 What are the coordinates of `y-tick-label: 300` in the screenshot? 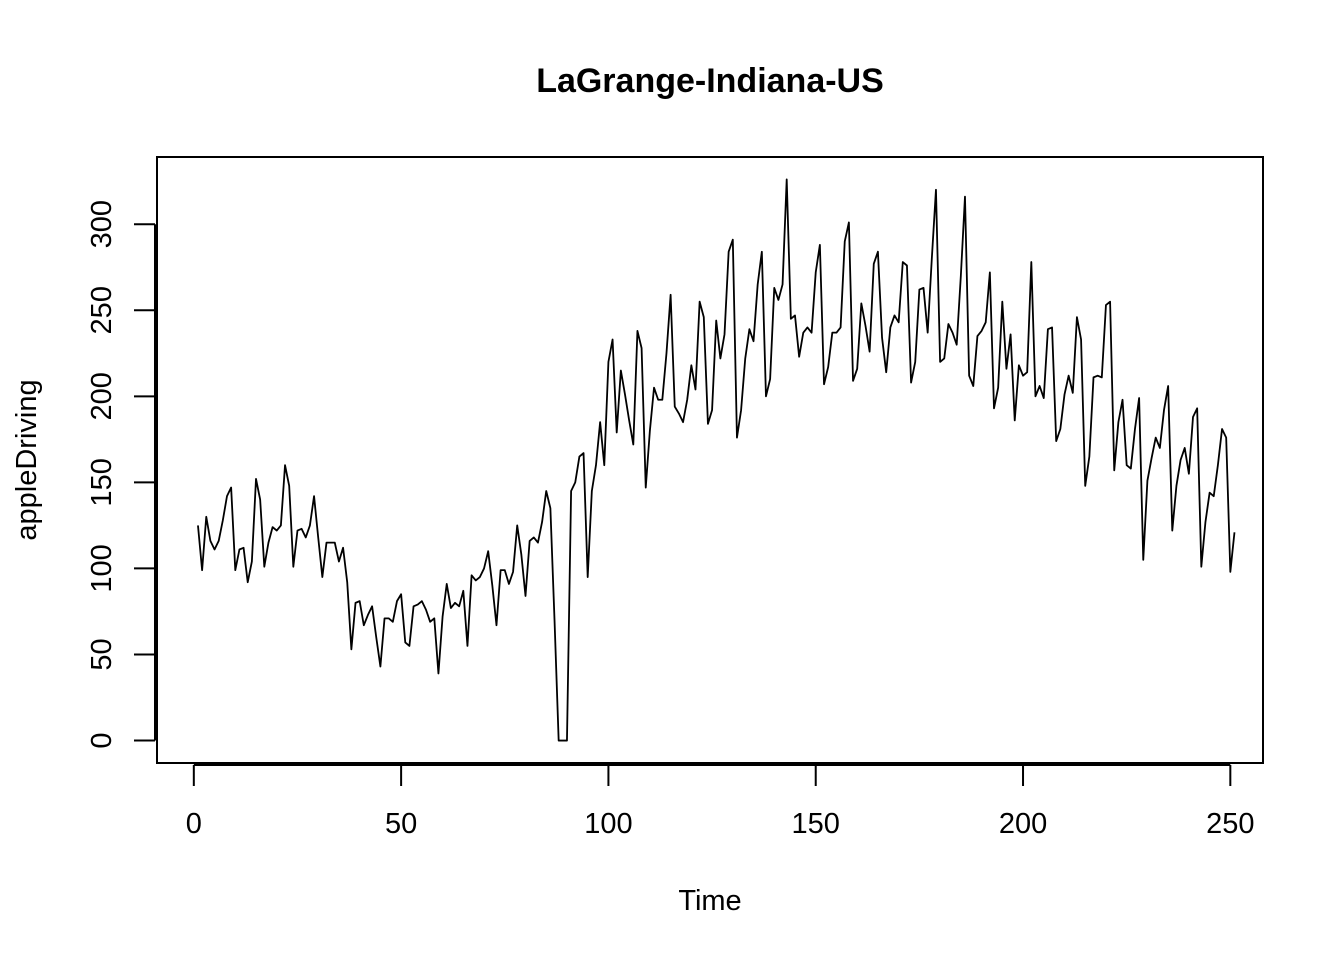 It's located at (102, 224).